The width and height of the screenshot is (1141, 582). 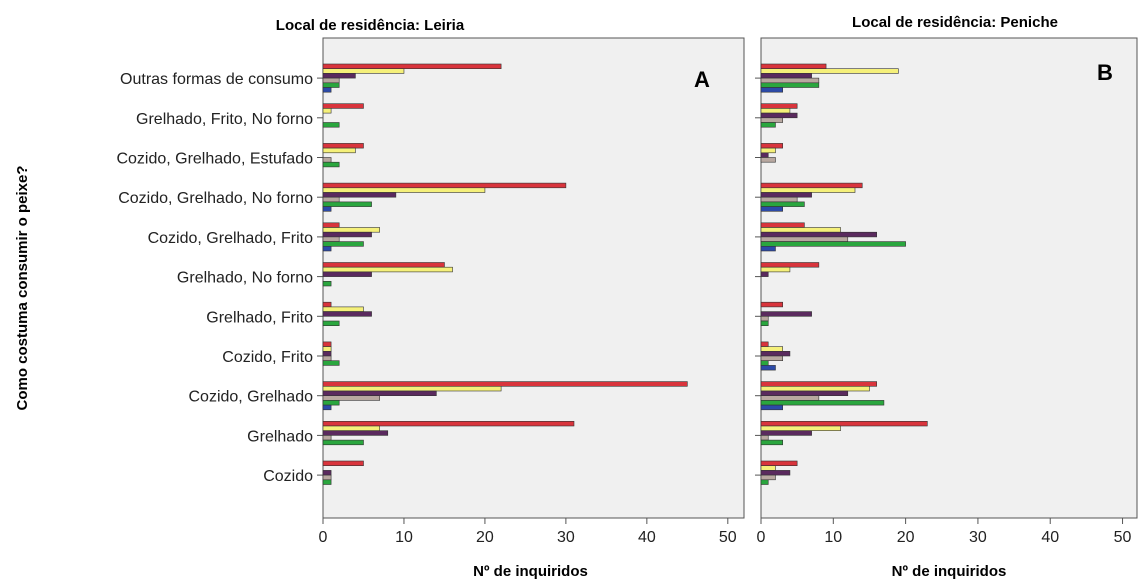 I want to click on x-tick-label: 40, so click(x=647, y=537).